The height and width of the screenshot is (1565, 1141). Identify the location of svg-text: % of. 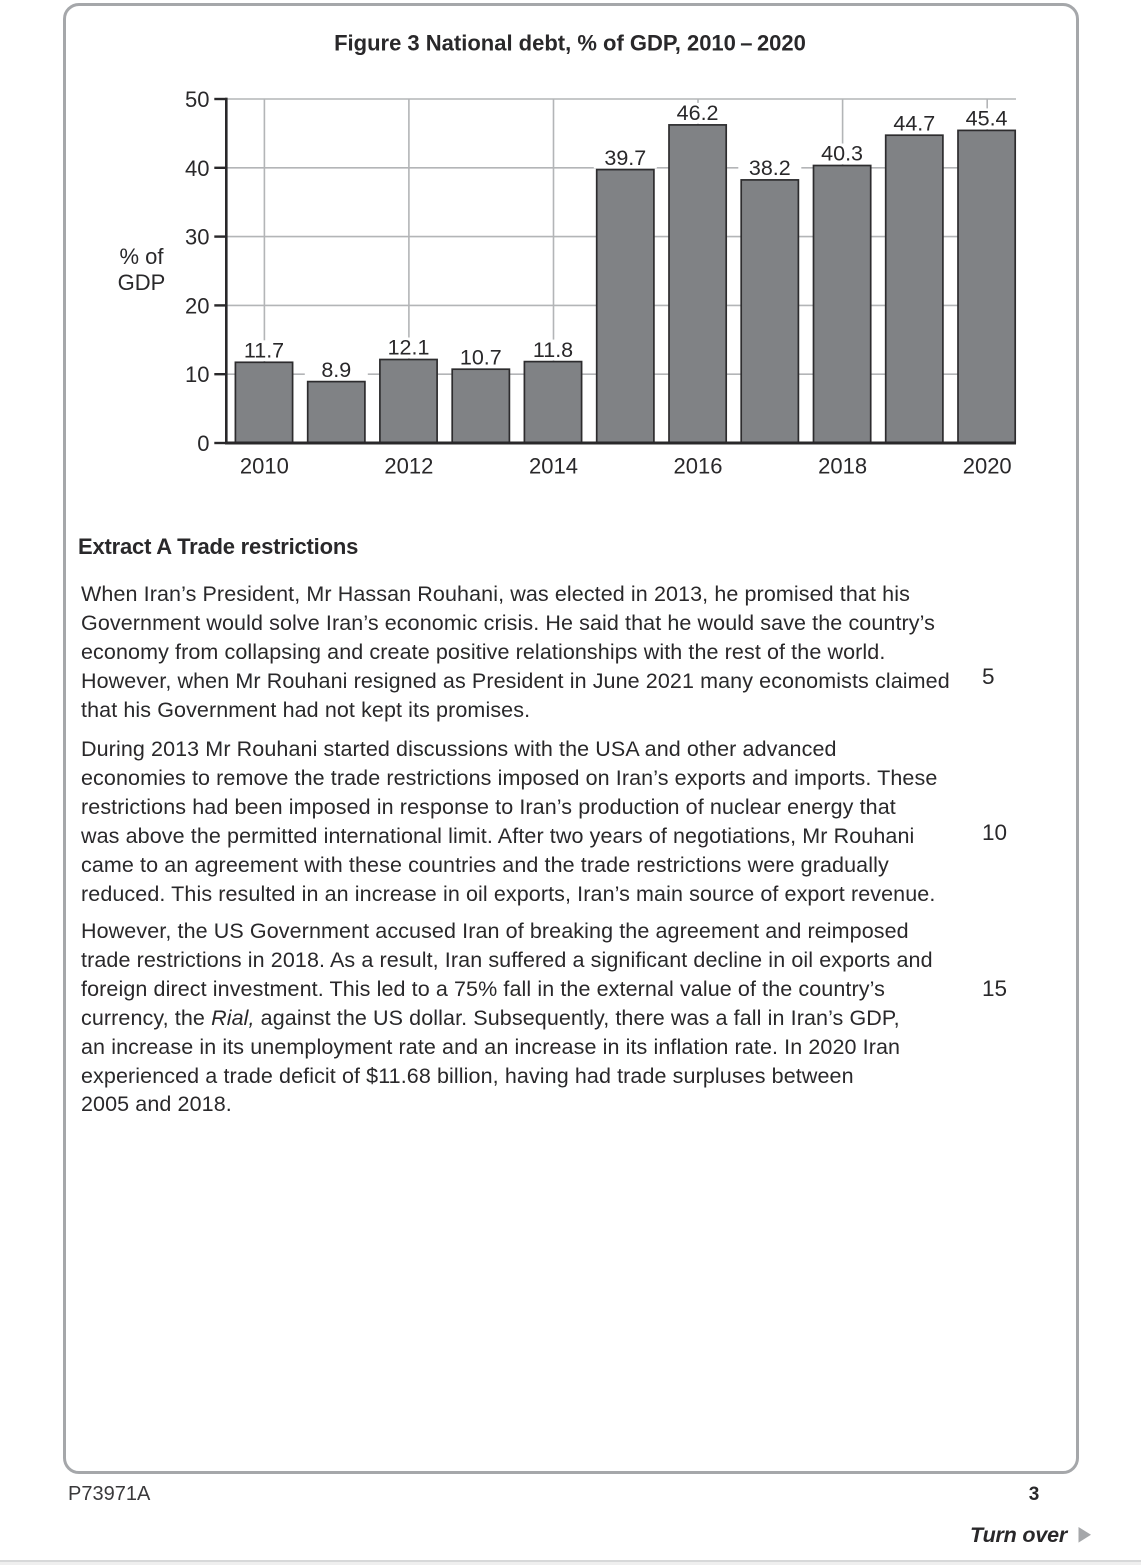
(141, 256).